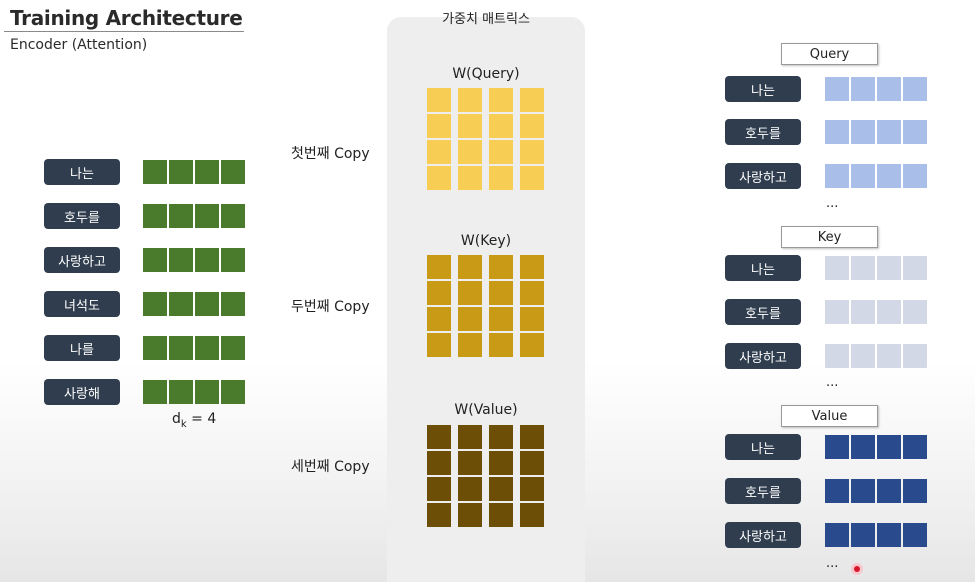 The width and height of the screenshot is (975, 582). I want to click on key-word-token: 사랑하고, so click(763, 356).